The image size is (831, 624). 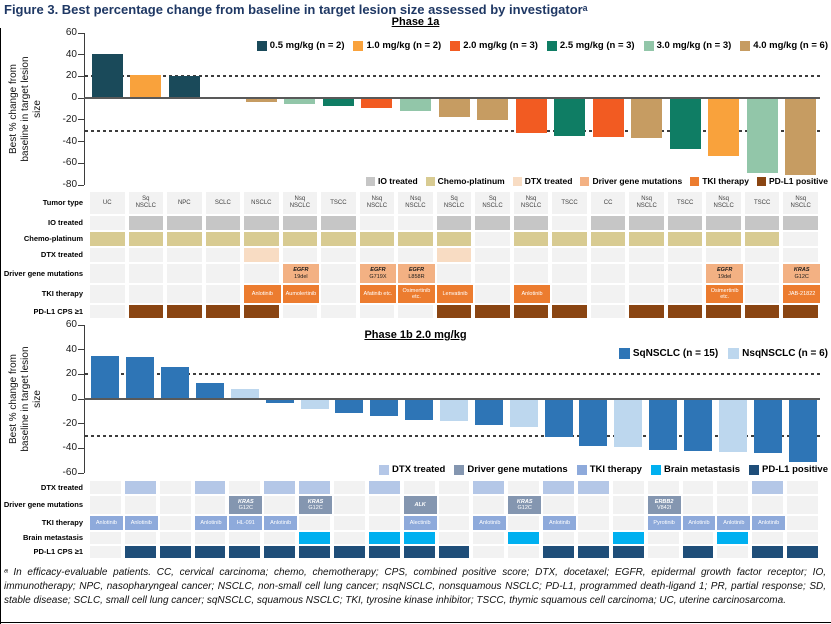 I want to click on phase-1b-annotation-legend-label: Brain metastasis, so click(x=701, y=469).